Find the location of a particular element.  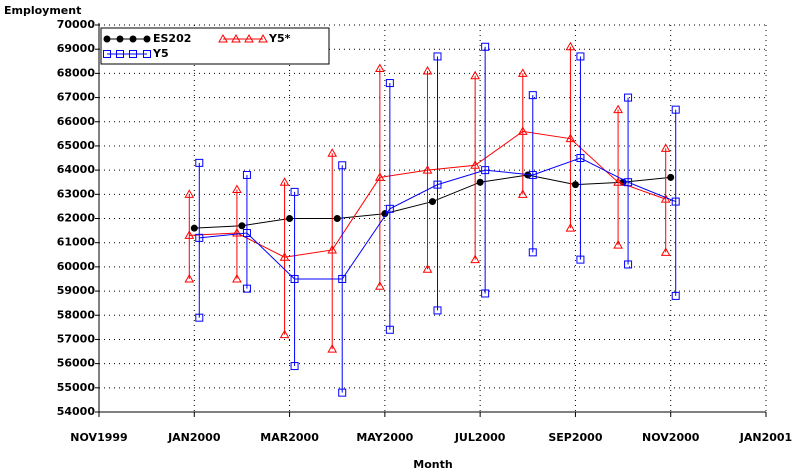

x-tick-label: JUL2000 is located at coordinates (480, 437).